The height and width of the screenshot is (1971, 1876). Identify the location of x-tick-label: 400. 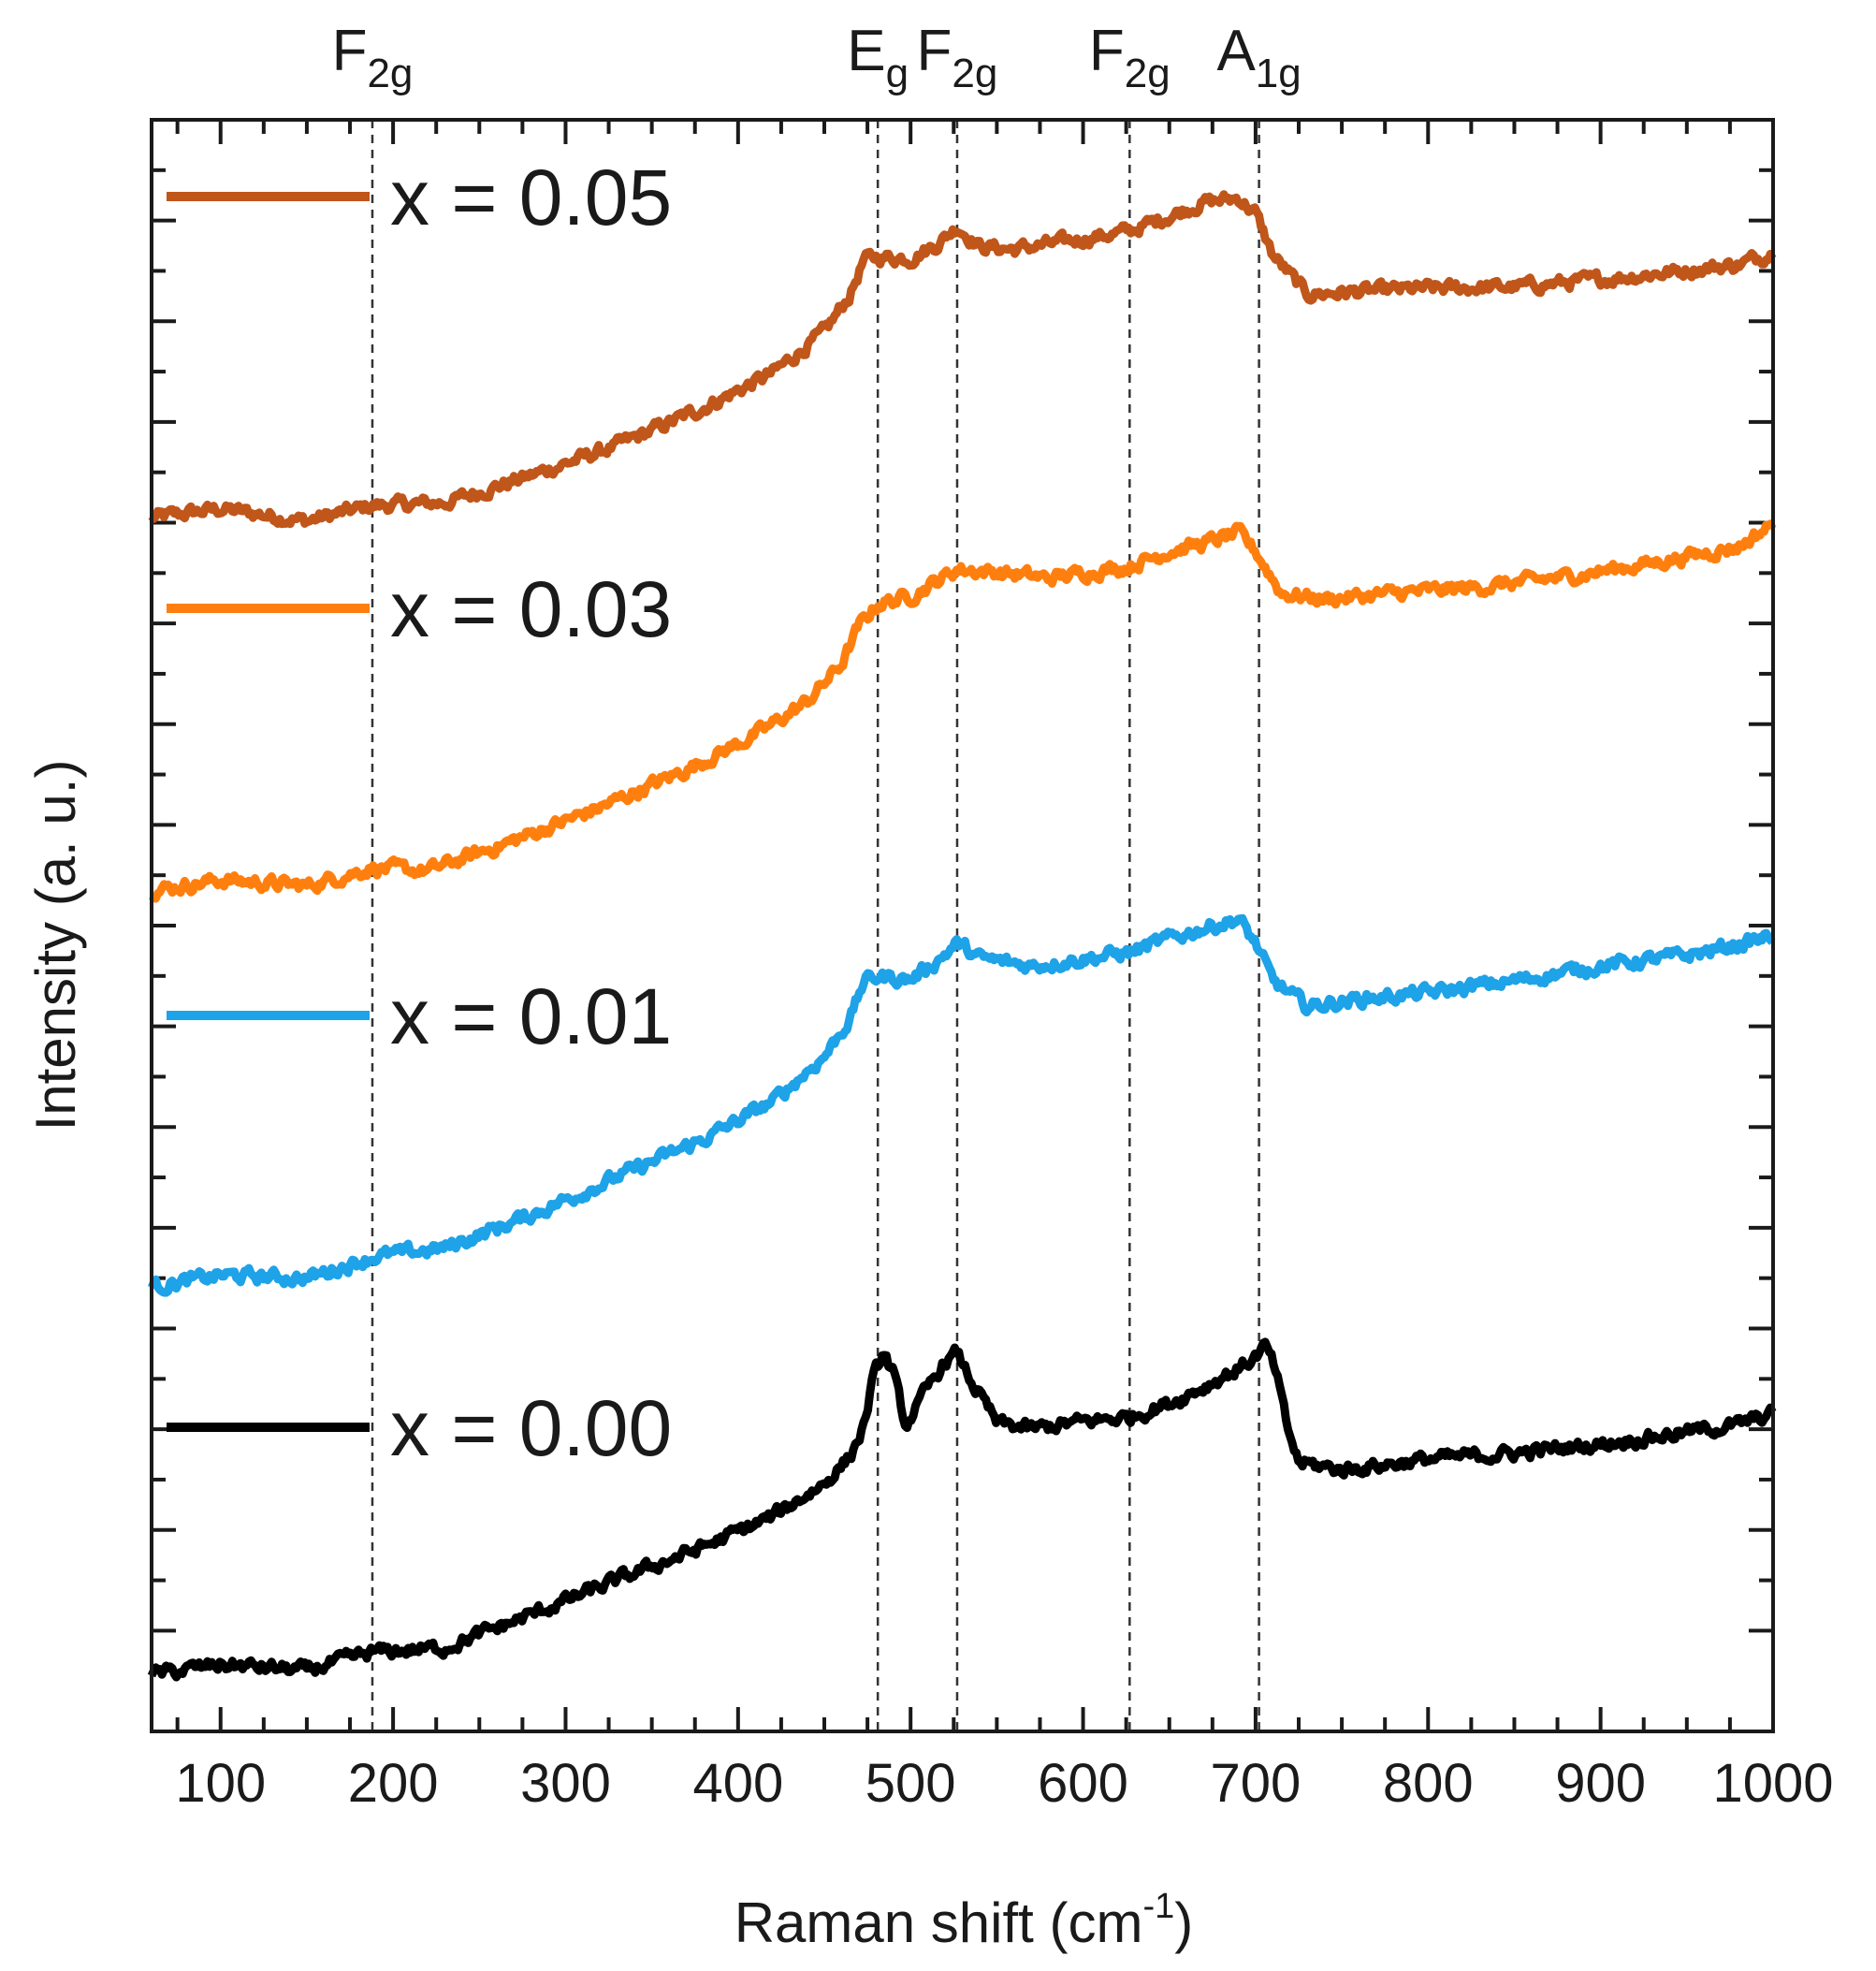
(737, 1783).